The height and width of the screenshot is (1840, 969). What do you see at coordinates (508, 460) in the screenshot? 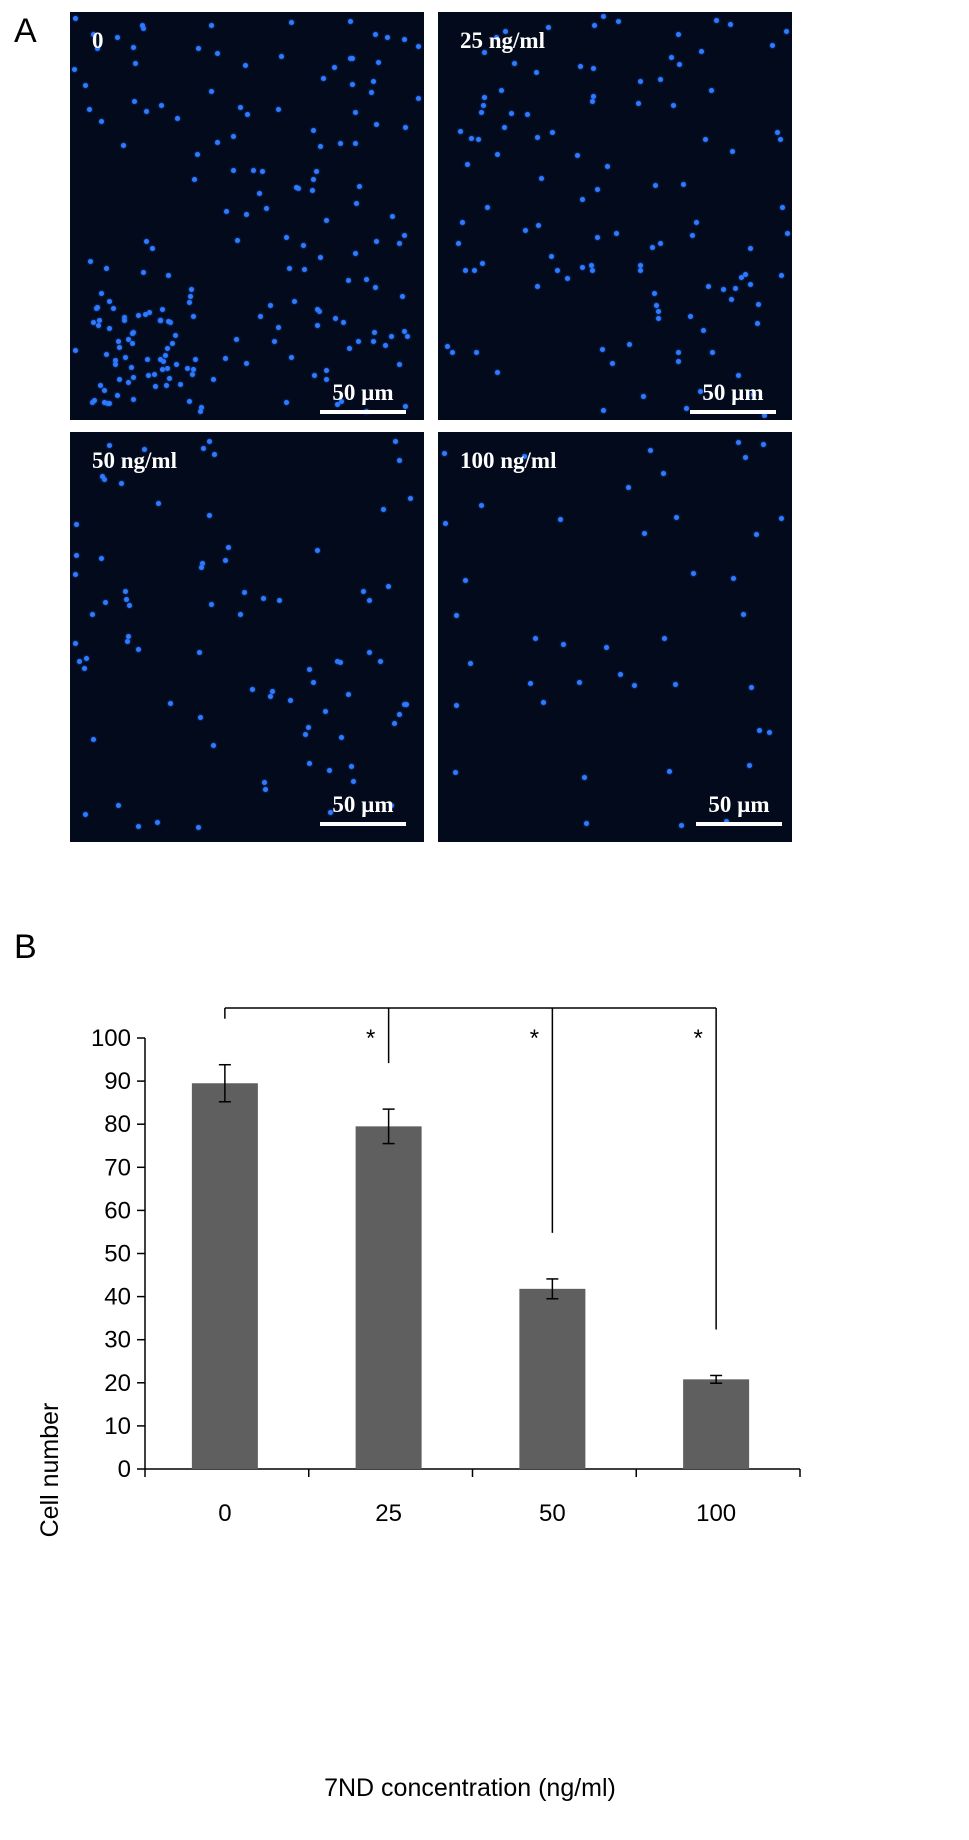
I see `micrograph-label: 100 ng/ml` at bounding box center [508, 460].